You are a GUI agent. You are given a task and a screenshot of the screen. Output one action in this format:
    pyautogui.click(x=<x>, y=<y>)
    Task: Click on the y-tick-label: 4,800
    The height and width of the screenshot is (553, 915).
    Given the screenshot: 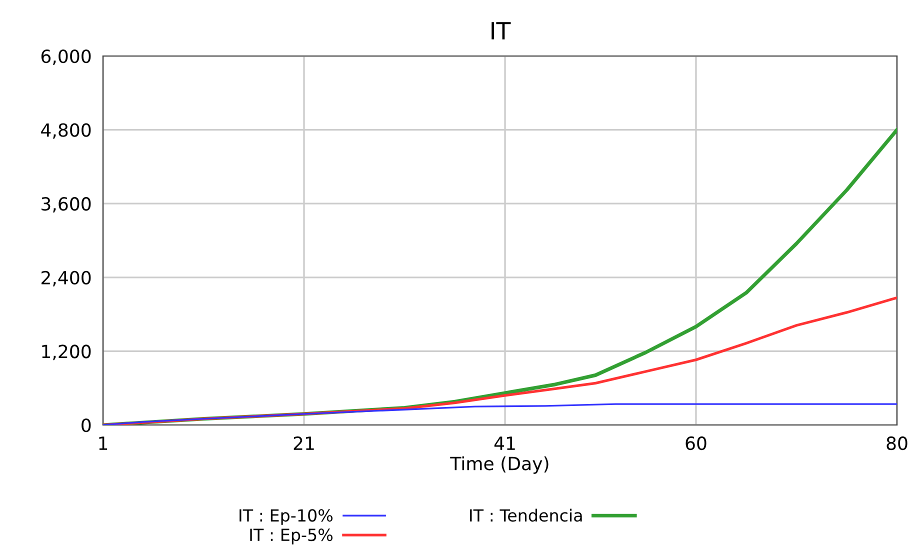 What is the action you would take?
    pyautogui.click(x=66, y=131)
    